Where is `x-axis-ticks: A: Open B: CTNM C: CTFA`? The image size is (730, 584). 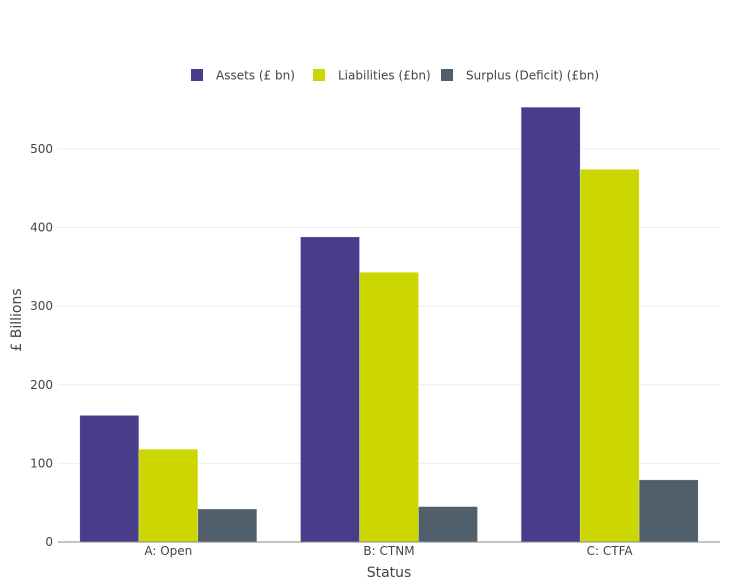
x-axis-ticks: A: Open B: CTNM C: CTFA is located at coordinates (388, 551).